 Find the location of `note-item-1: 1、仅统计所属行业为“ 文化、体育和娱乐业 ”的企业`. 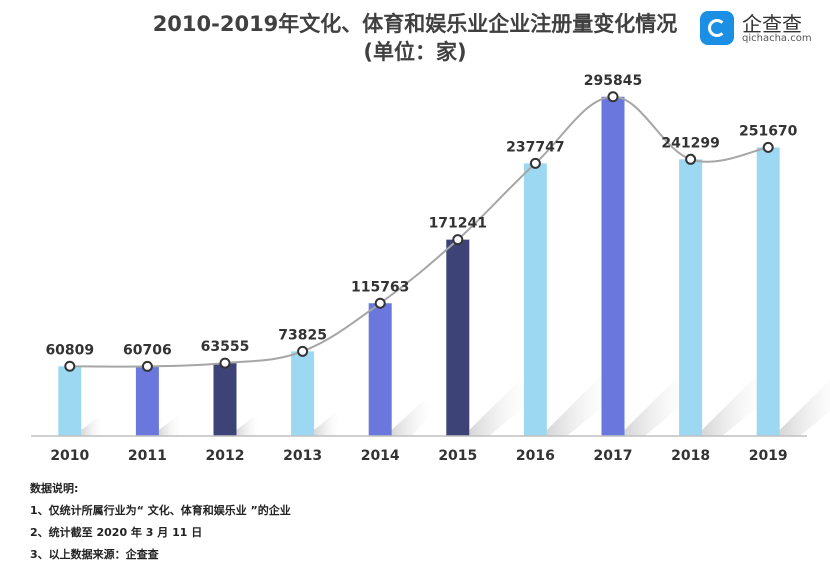

note-item-1: 1、仅统计所属行业为“ 文化、体育和娱乐业 ”的企业 is located at coordinates (160, 510).